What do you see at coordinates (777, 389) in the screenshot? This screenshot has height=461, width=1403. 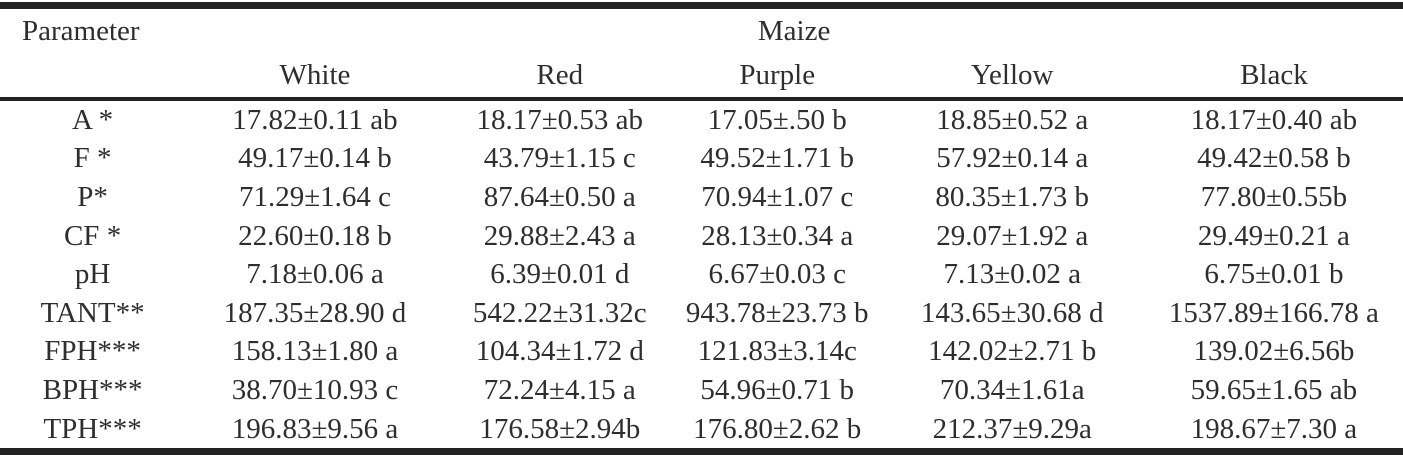 I see `value-cell: 54.96±0.71 b` at bounding box center [777, 389].